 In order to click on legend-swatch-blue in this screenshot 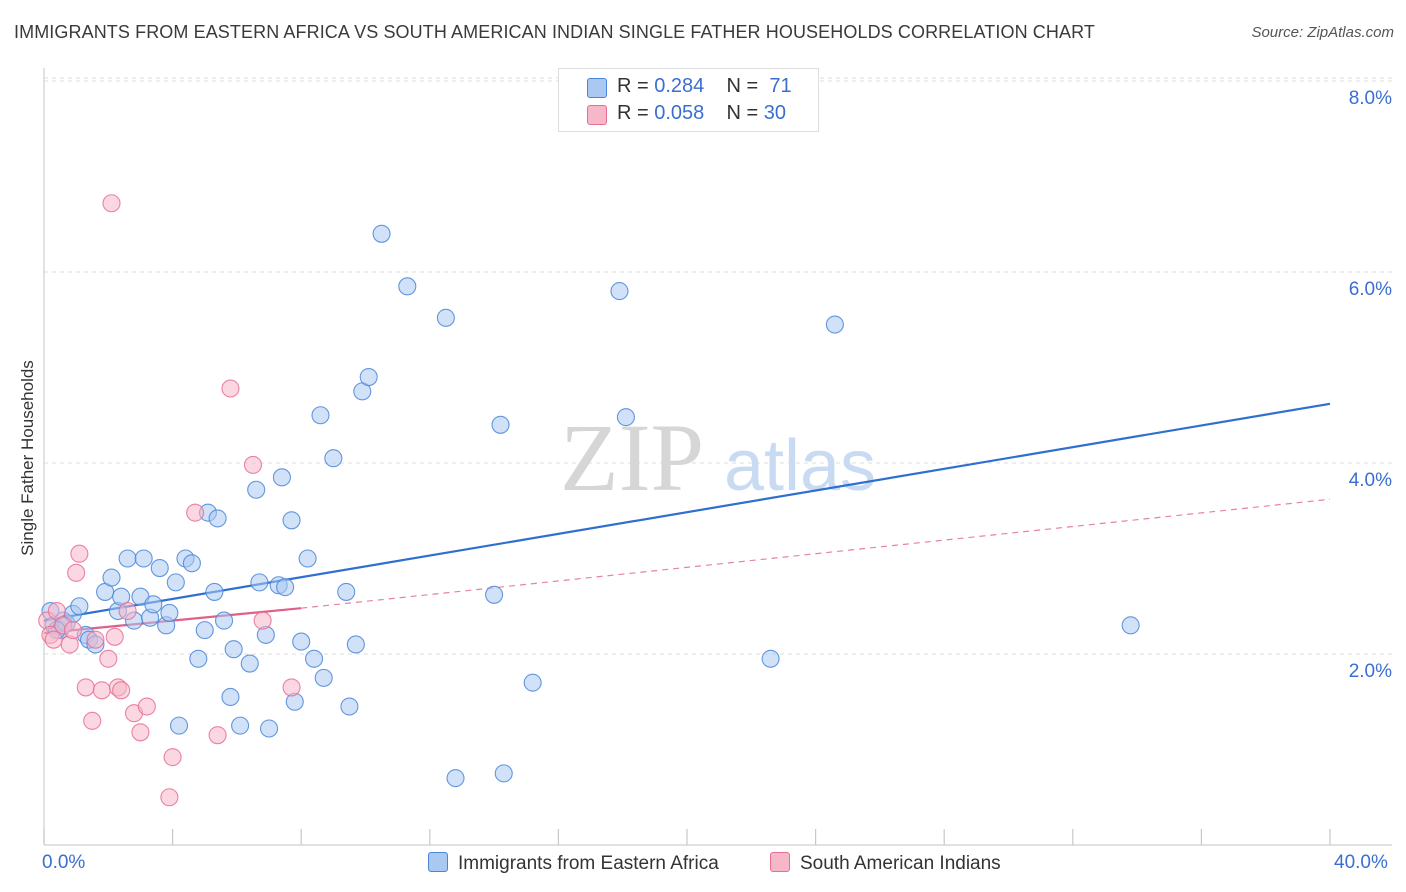, I will do `click(597, 88)`.